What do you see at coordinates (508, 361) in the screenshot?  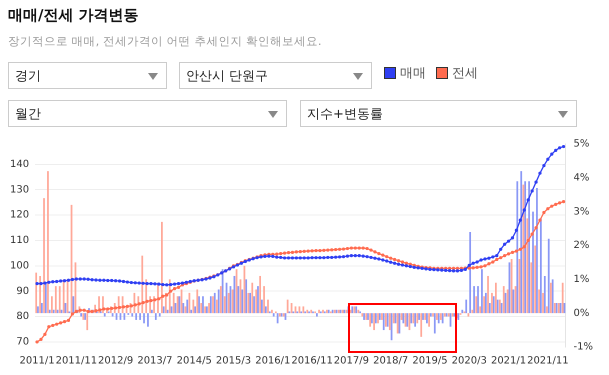 I see `x-tick-label: 2021/1` at bounding box center [508, 361].